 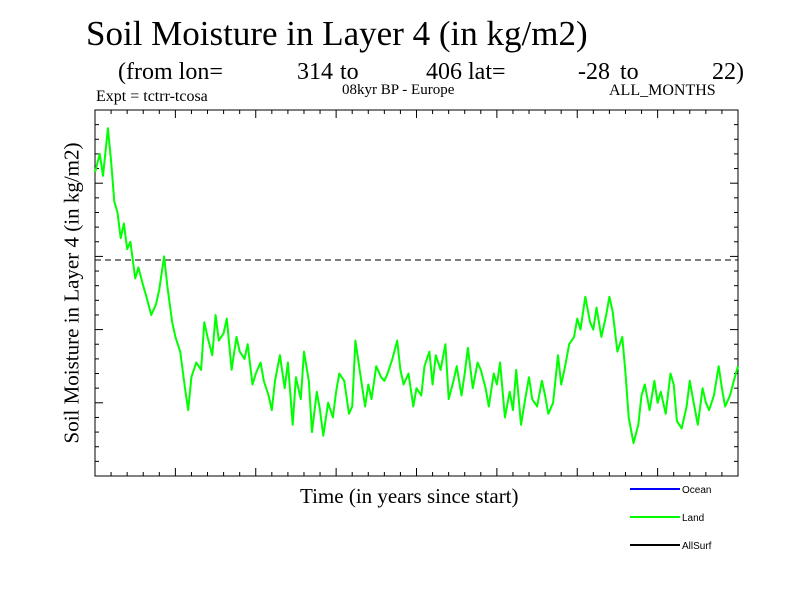 What do you see at coordinates (696, 490) in the screenshot?
I see `legend-ocean-label: Ocean` at bounding box center [696, 490].